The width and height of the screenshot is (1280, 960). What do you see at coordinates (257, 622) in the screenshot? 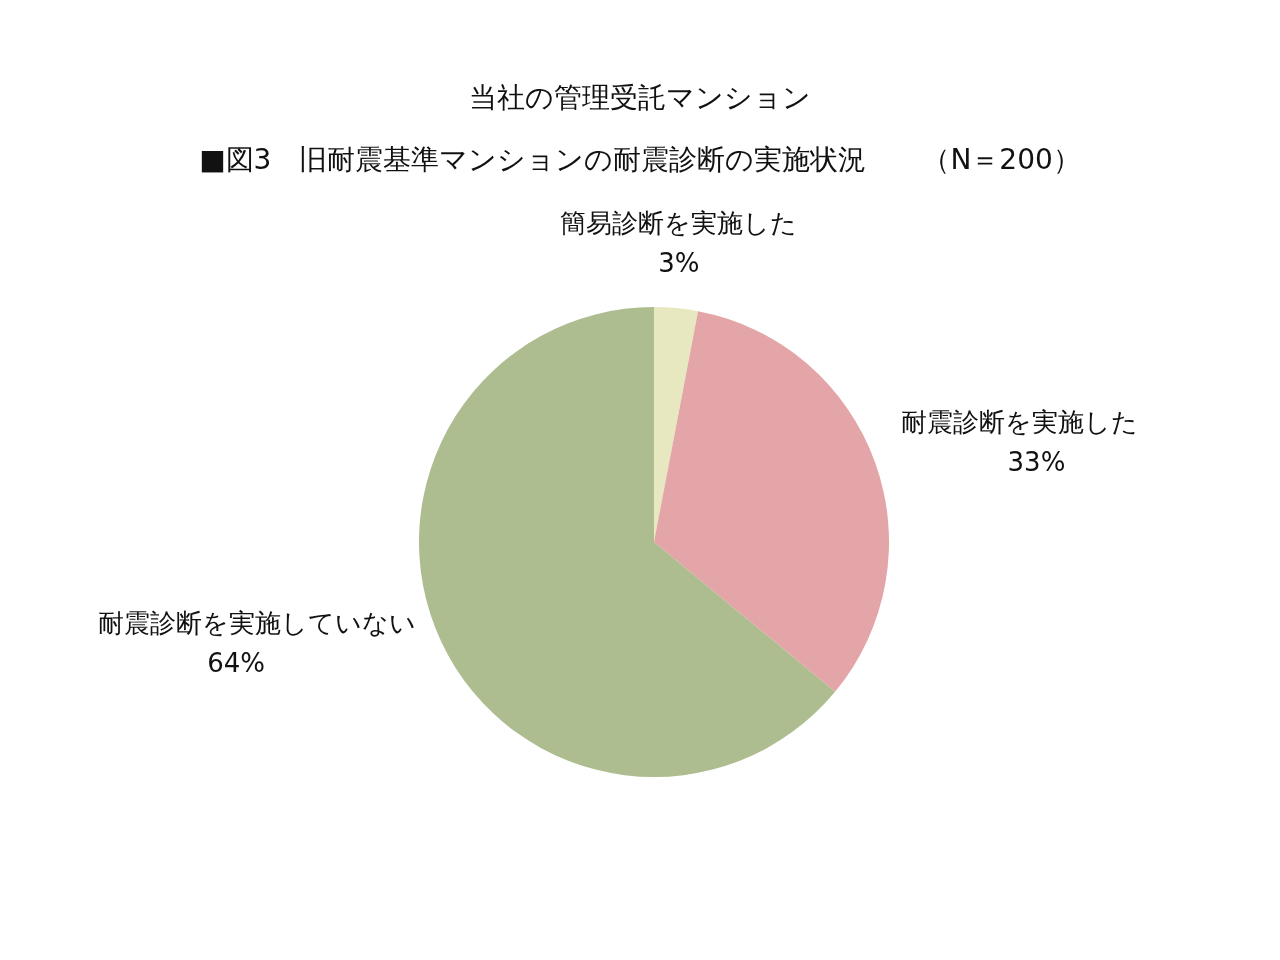
I see `slice-label: 耐震診断を実施していない` at bounding box center [257, 622].